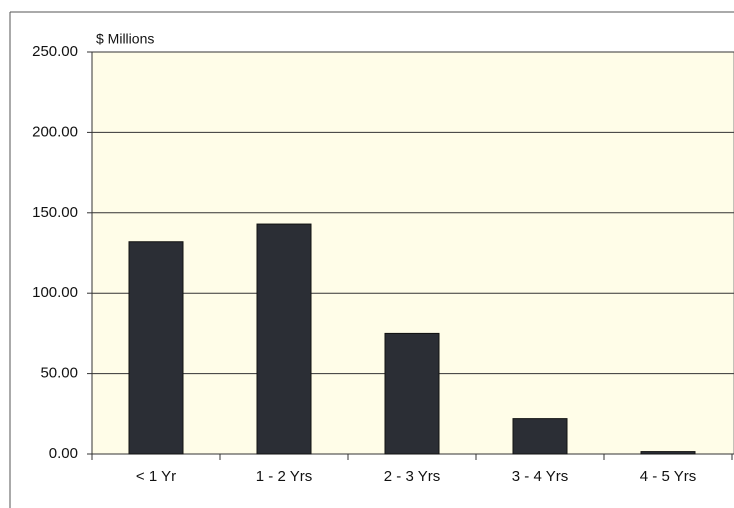 The width and height of the screenshot is (734, 508). I want to click on x-tick-label: 4 - 5 Yrs, so click(668, 476).